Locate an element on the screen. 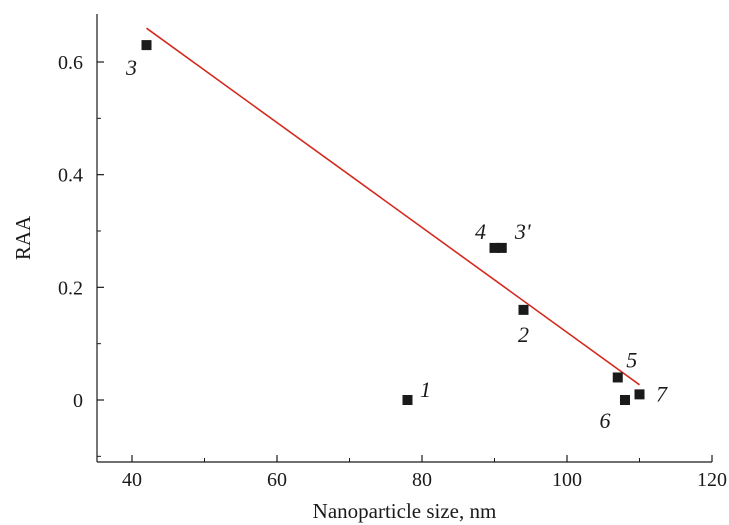 The width and height of the screenshot is (729, 525). point-label: 7 is located at coordinates (662, 393).